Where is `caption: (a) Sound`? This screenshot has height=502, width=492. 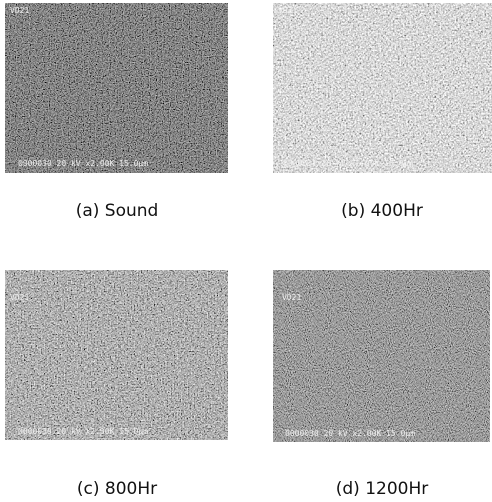 caption: (a) Sound is located at coordinates (117, 211).